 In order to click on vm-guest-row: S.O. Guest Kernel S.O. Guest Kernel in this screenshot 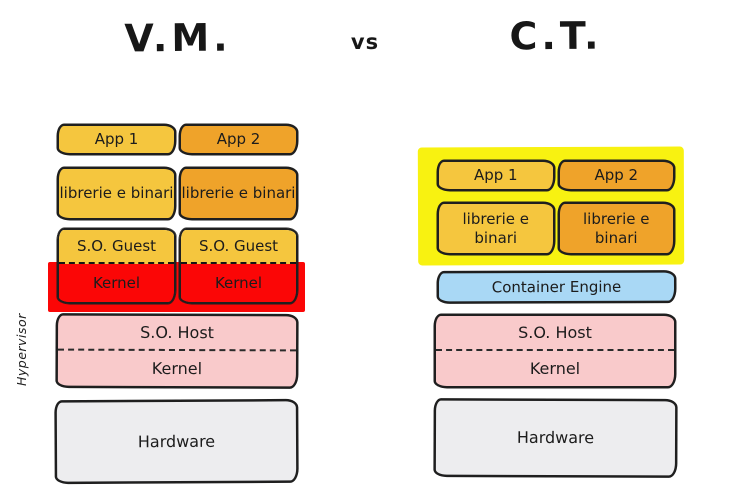, I will do `click(177, 266)`.